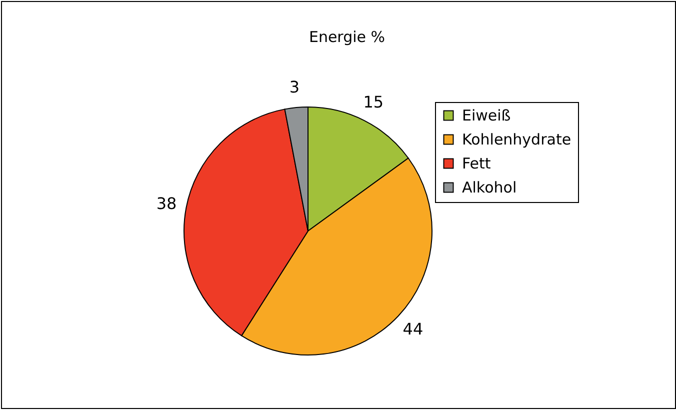 This screenshot has width=676, height=411. I want to click on legend-label: Alkohol, so click(489, 187).